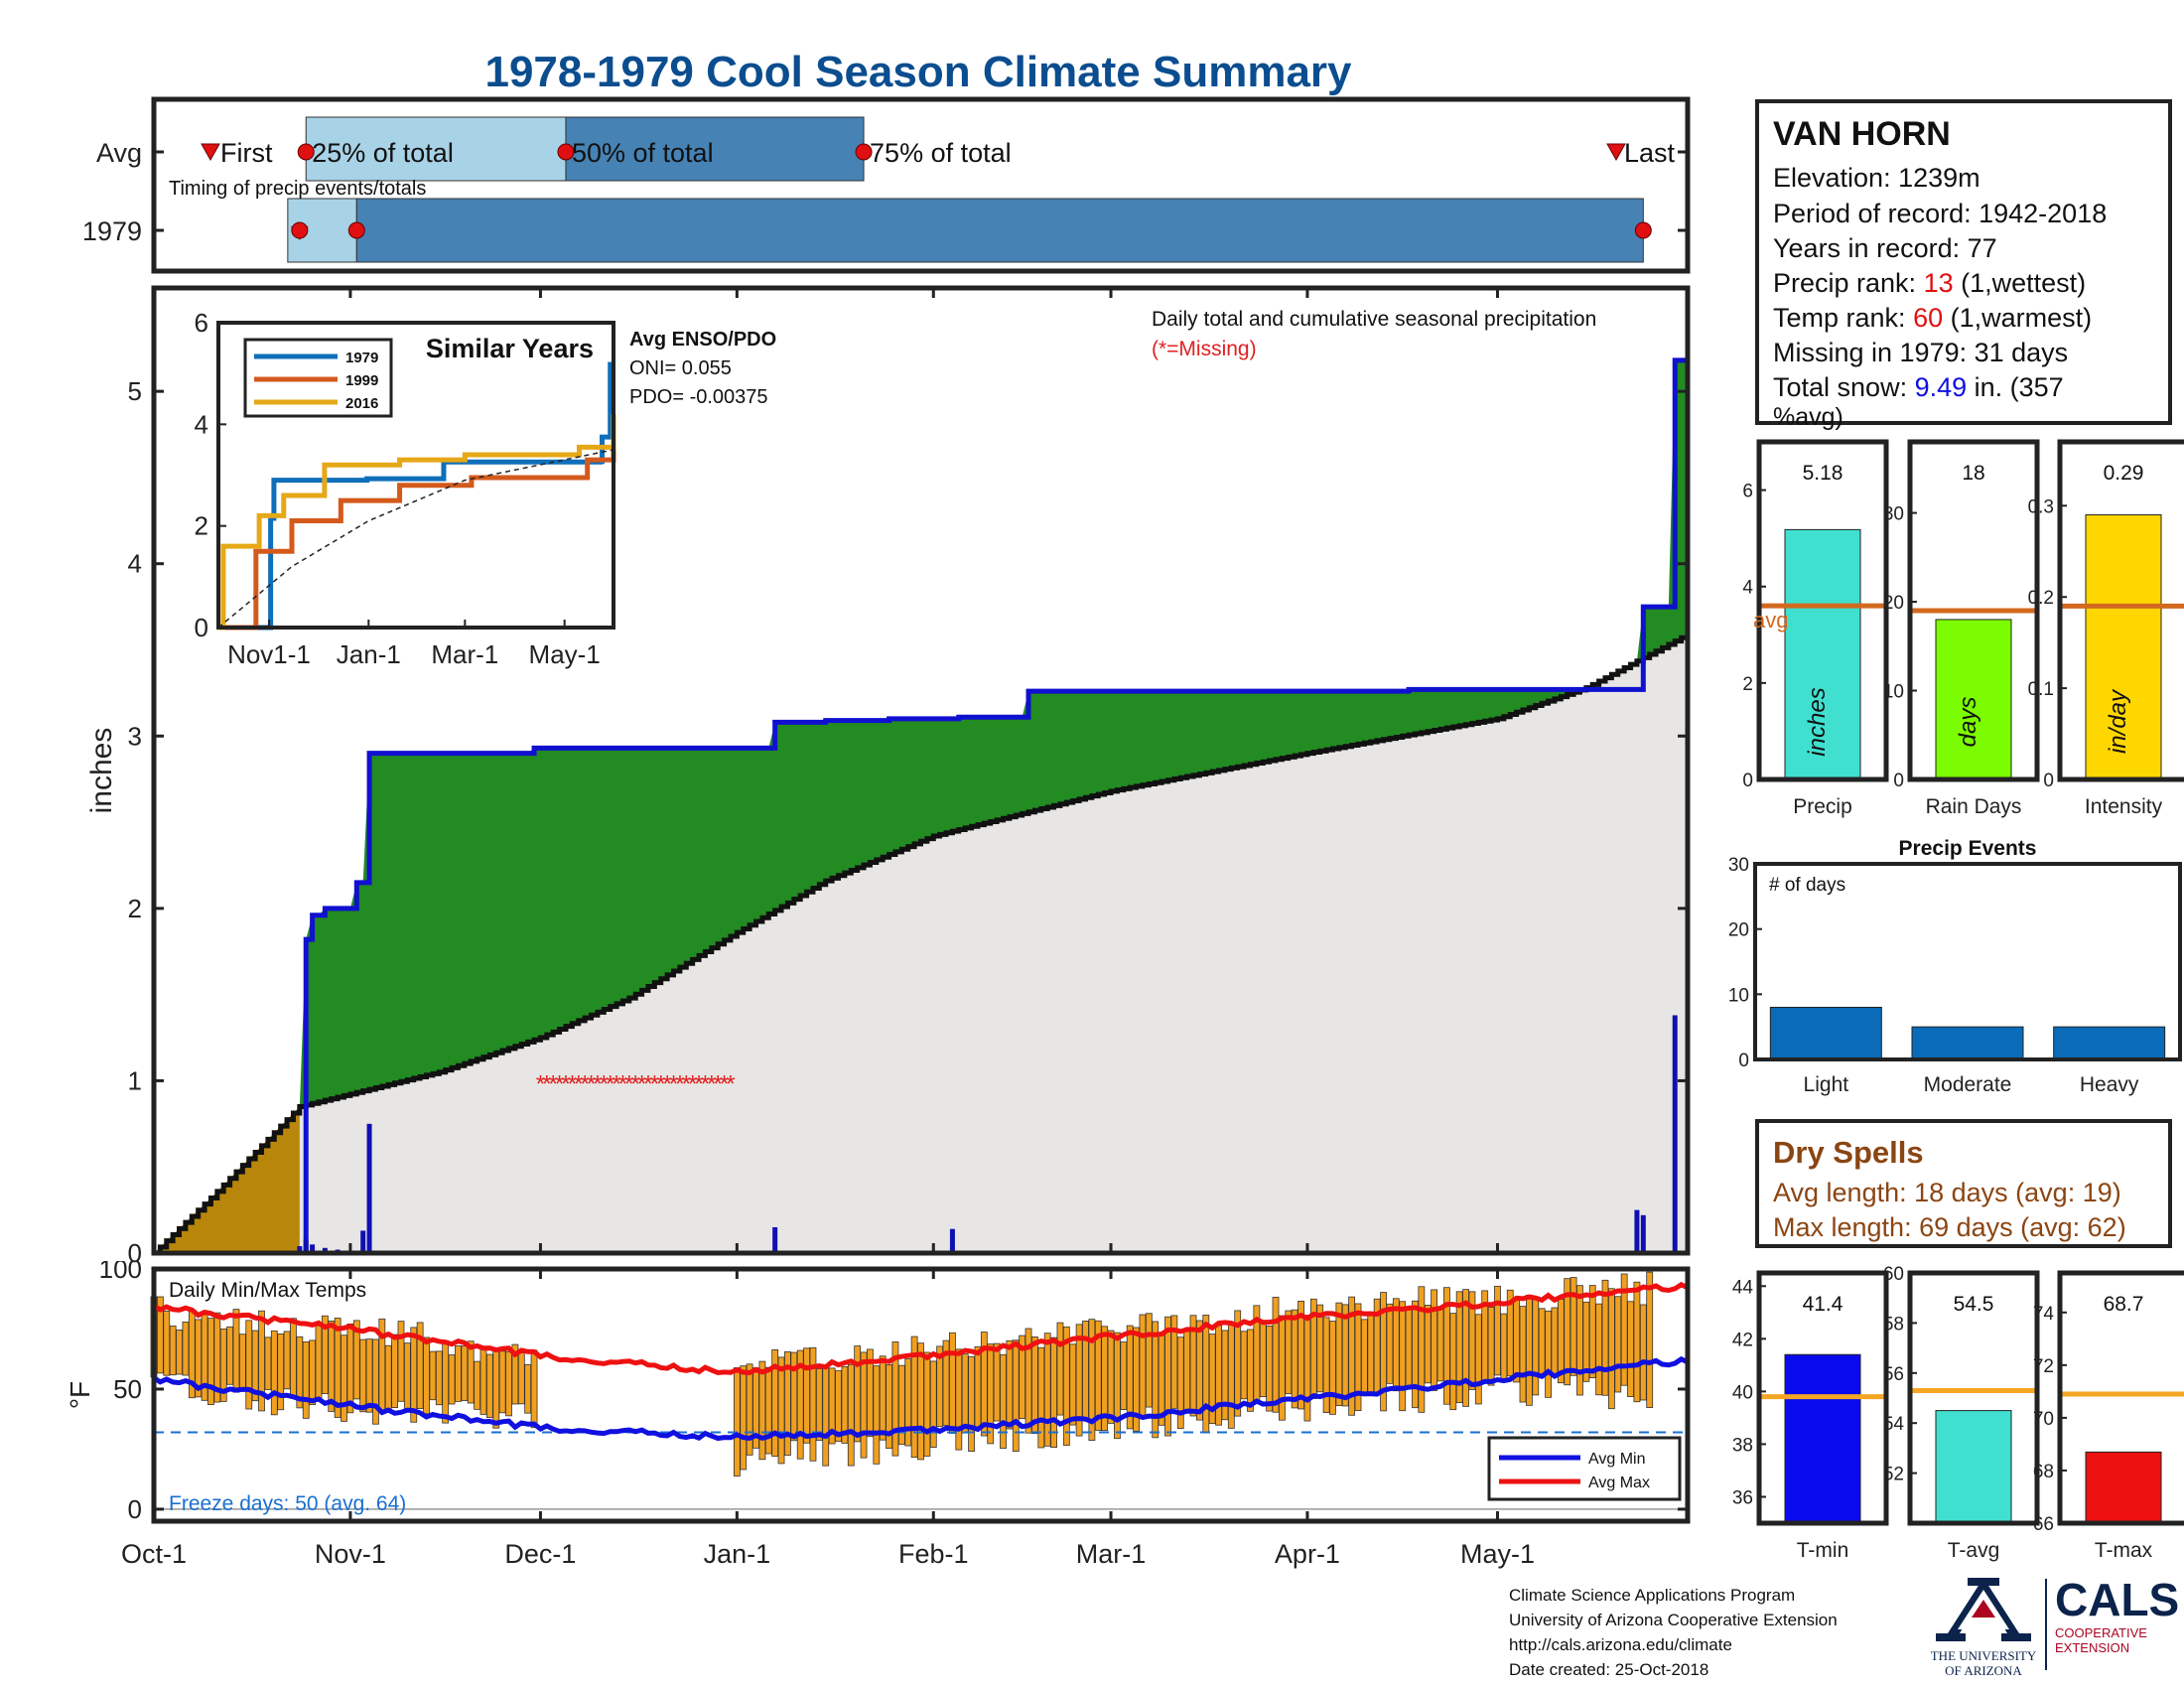 The width and height of the screenshot is (2184, 1688). Describe the element at coordinates (2118, 721) in the screenshot. I see `unit-label: in/day` at that location.